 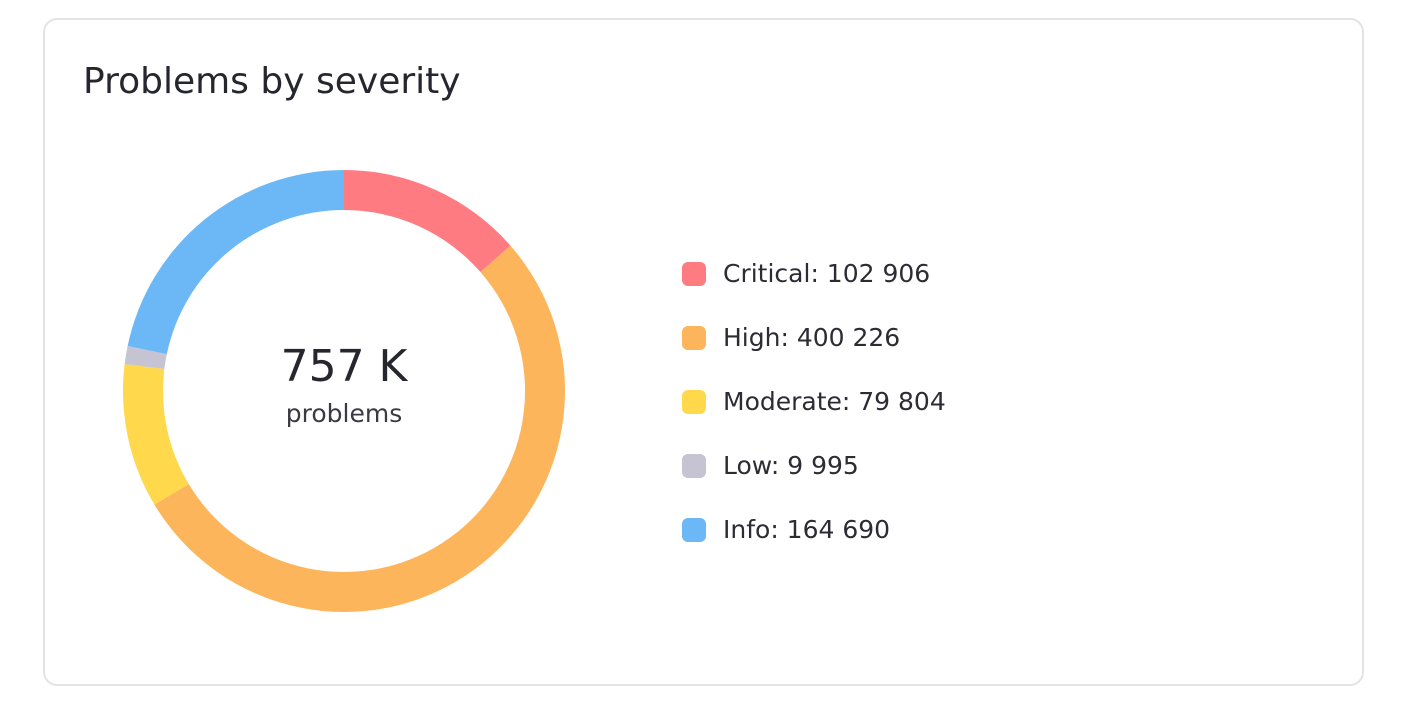 I want to click on legend-item-info: Info: 164 690, so click(x=814, y=530).